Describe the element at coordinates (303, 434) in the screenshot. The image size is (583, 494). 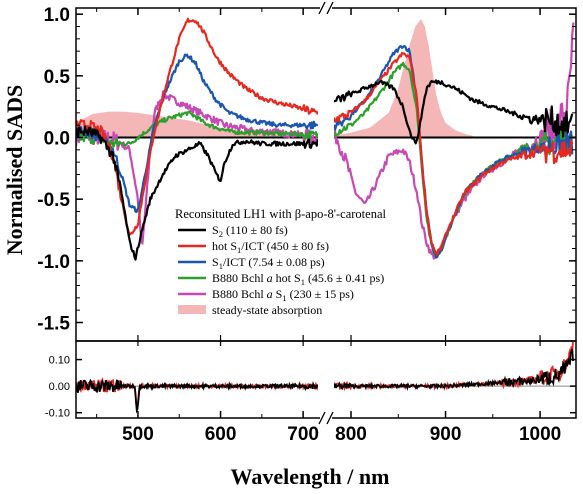
I see `x-tick-label: 700` at that location.